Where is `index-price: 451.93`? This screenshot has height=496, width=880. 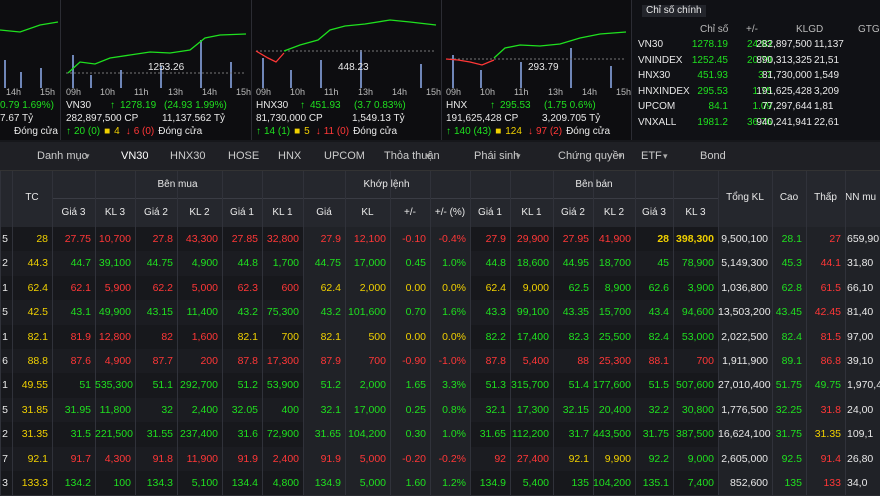
index-price: 451.93 is located at coordinates (325, 105).